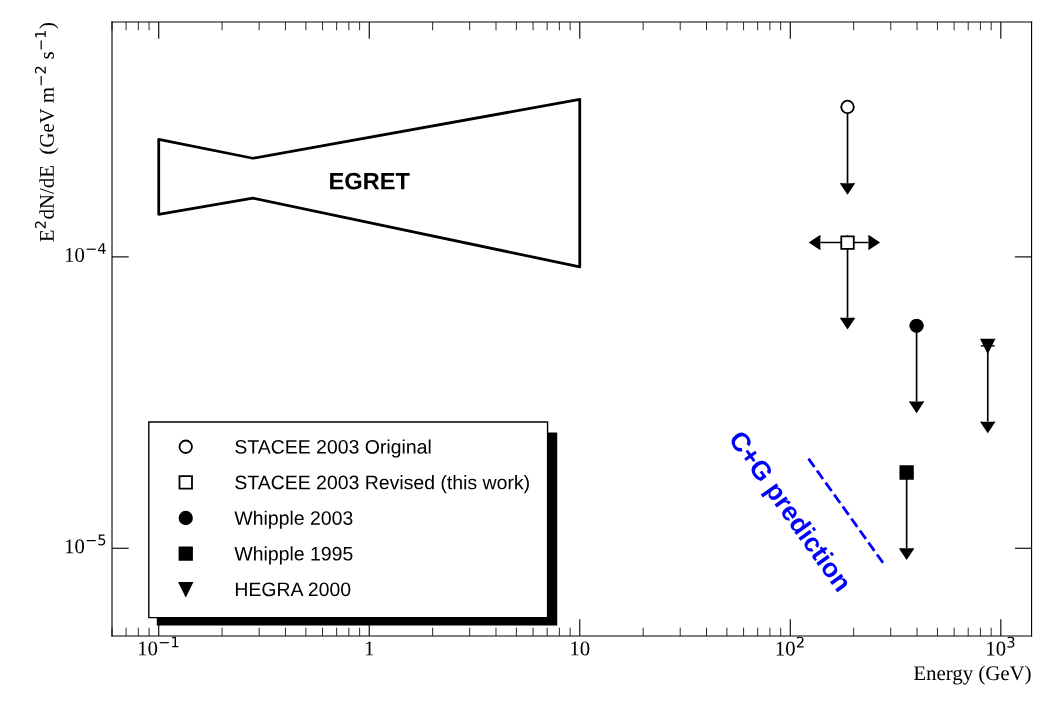 This screenshot has width=1042, height=704. Describe the element at coordinates (293, 519) in the screenshot. I see `legend-label: Whipple 2003` at that location.